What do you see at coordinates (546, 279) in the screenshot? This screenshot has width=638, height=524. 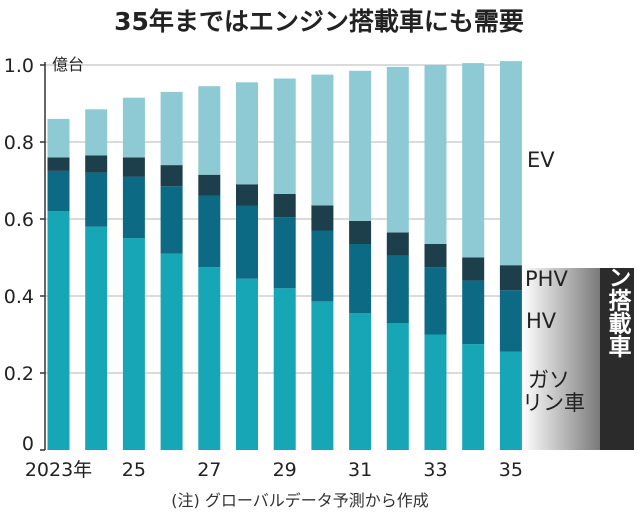 I see `phv-segment-label: PHV` at bounding box center [546, 279].